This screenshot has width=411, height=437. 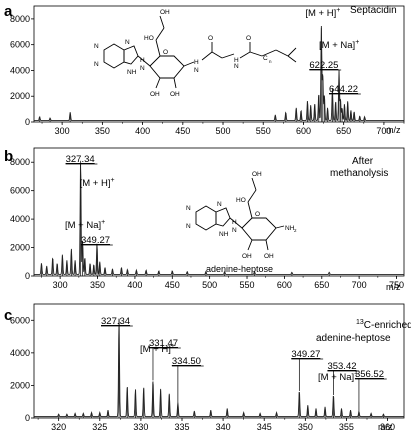 I want to click on x-tick-label: 300, so click(x=62, y=131).